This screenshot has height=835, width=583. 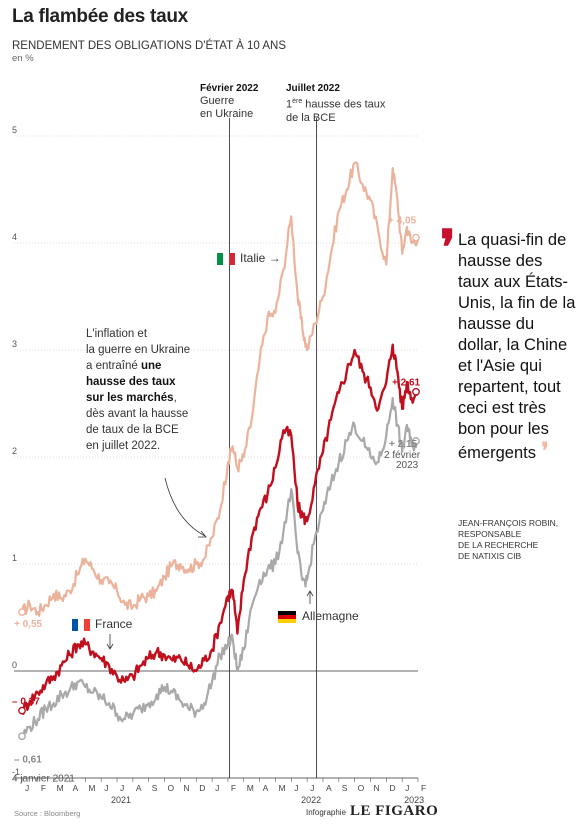 What do you see at coordinates (123, 446) in the screenshot?
I see `annotation-line: en juillet 2022.` at bounding box center [123, 446].